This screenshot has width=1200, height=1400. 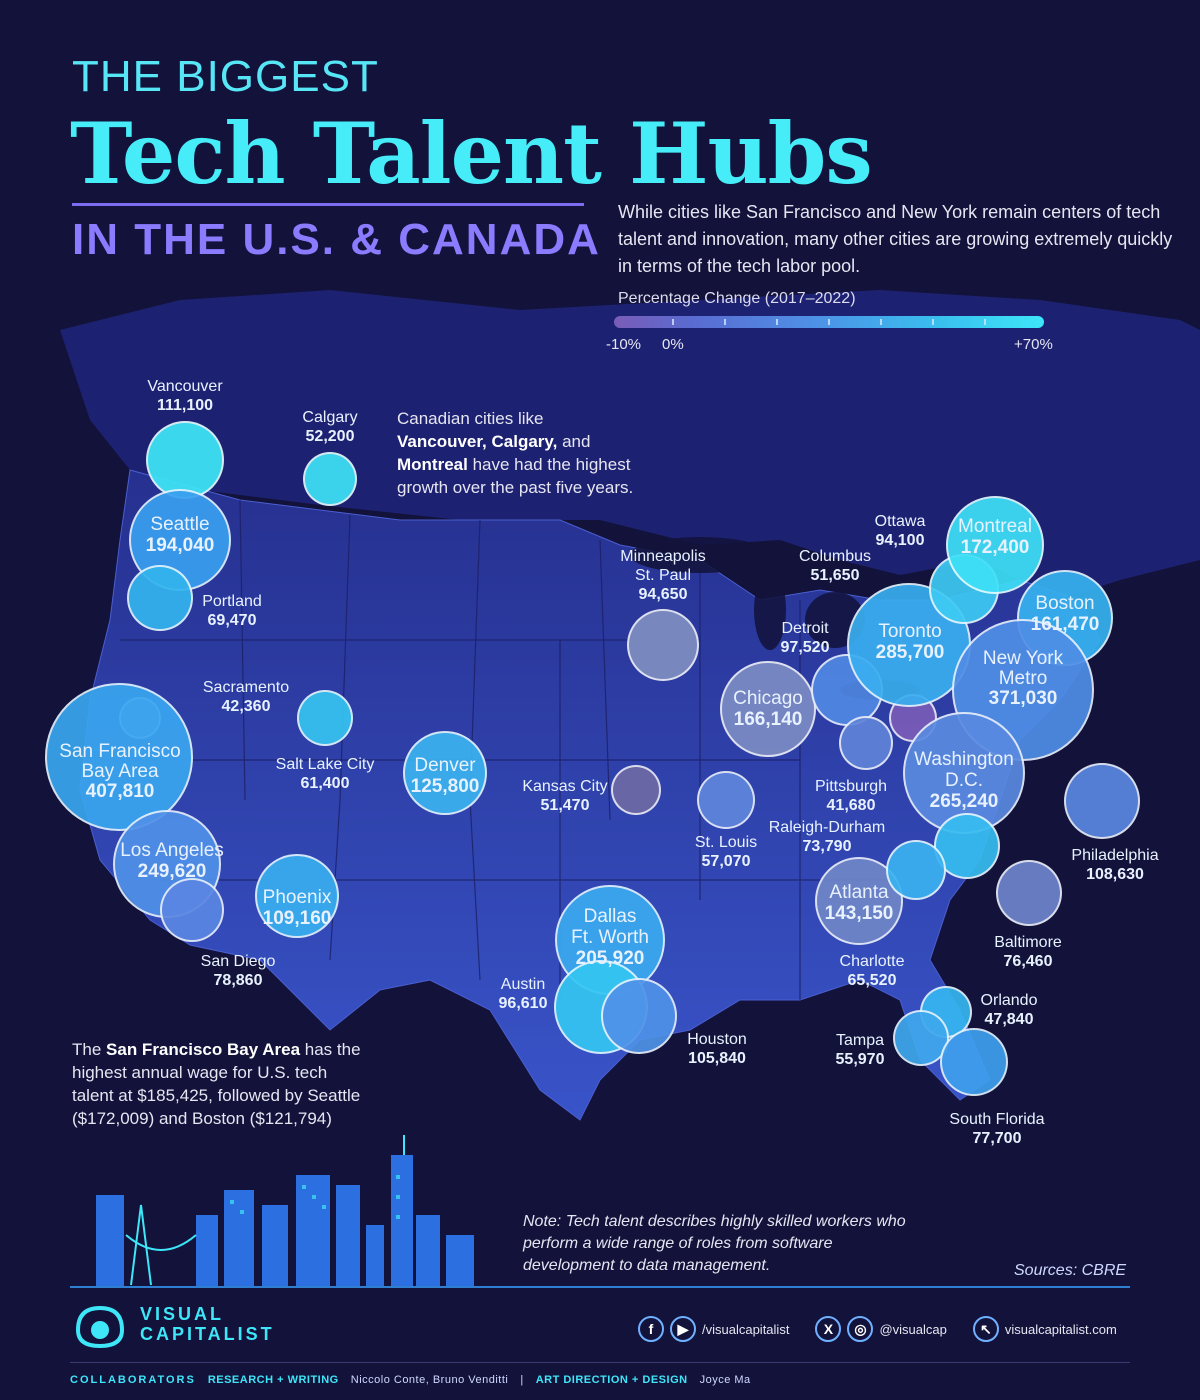 What do you see at coordinates (663, 645) in the screenshot?
I see `bubble-minneapolis` at bounding box center [663, 645].